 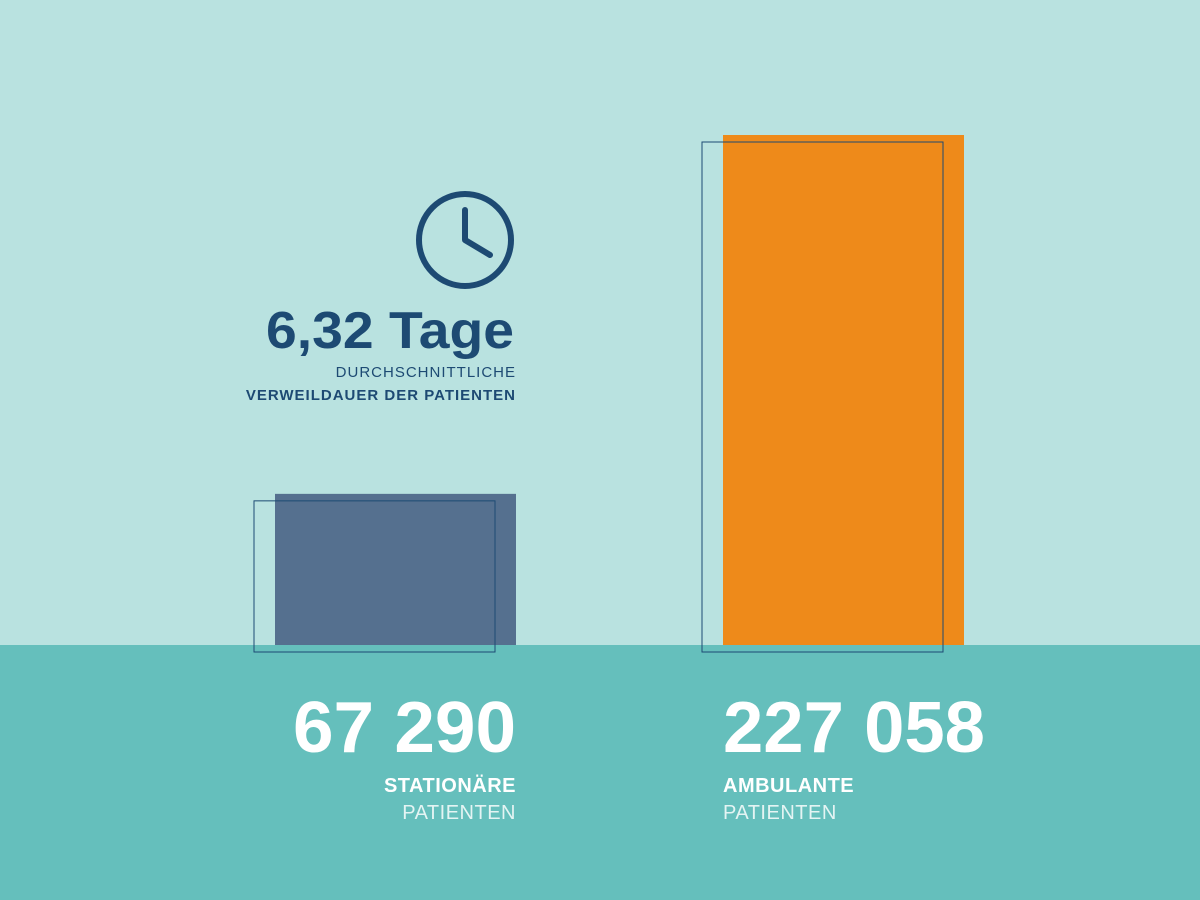 I want to click on category-label: AMBULANTE, so click(x=788, y=786).